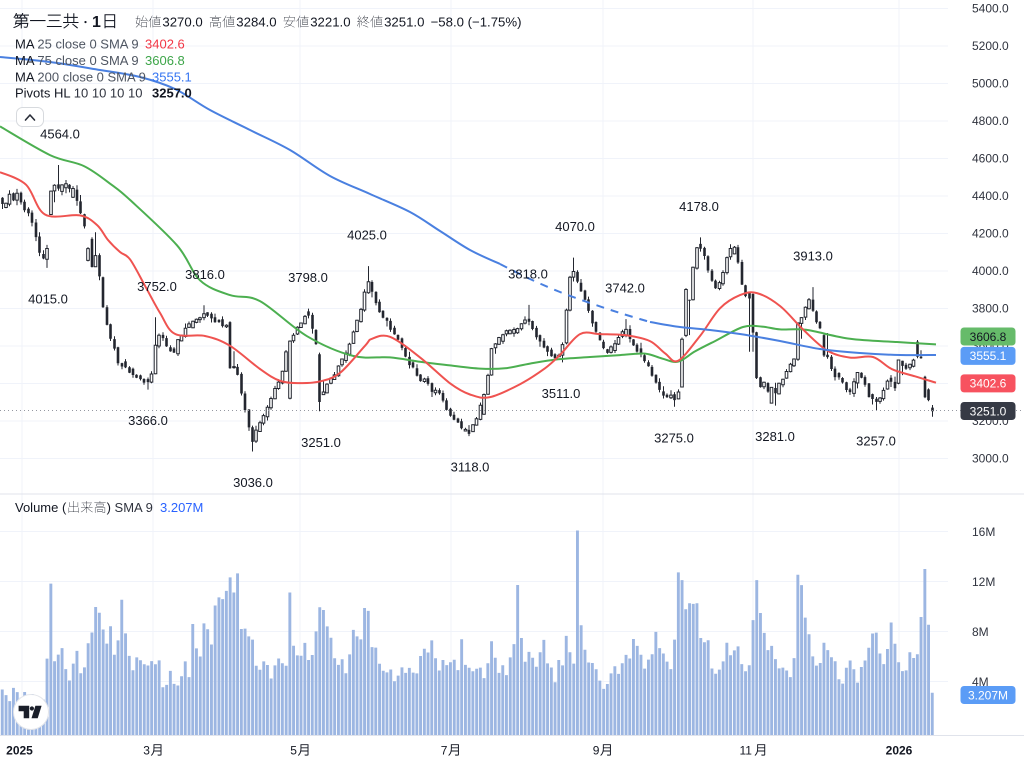 The width and height of the screenshot is (1024, 770). I want to click on svg-text: 5000.0, so click(990, 84).